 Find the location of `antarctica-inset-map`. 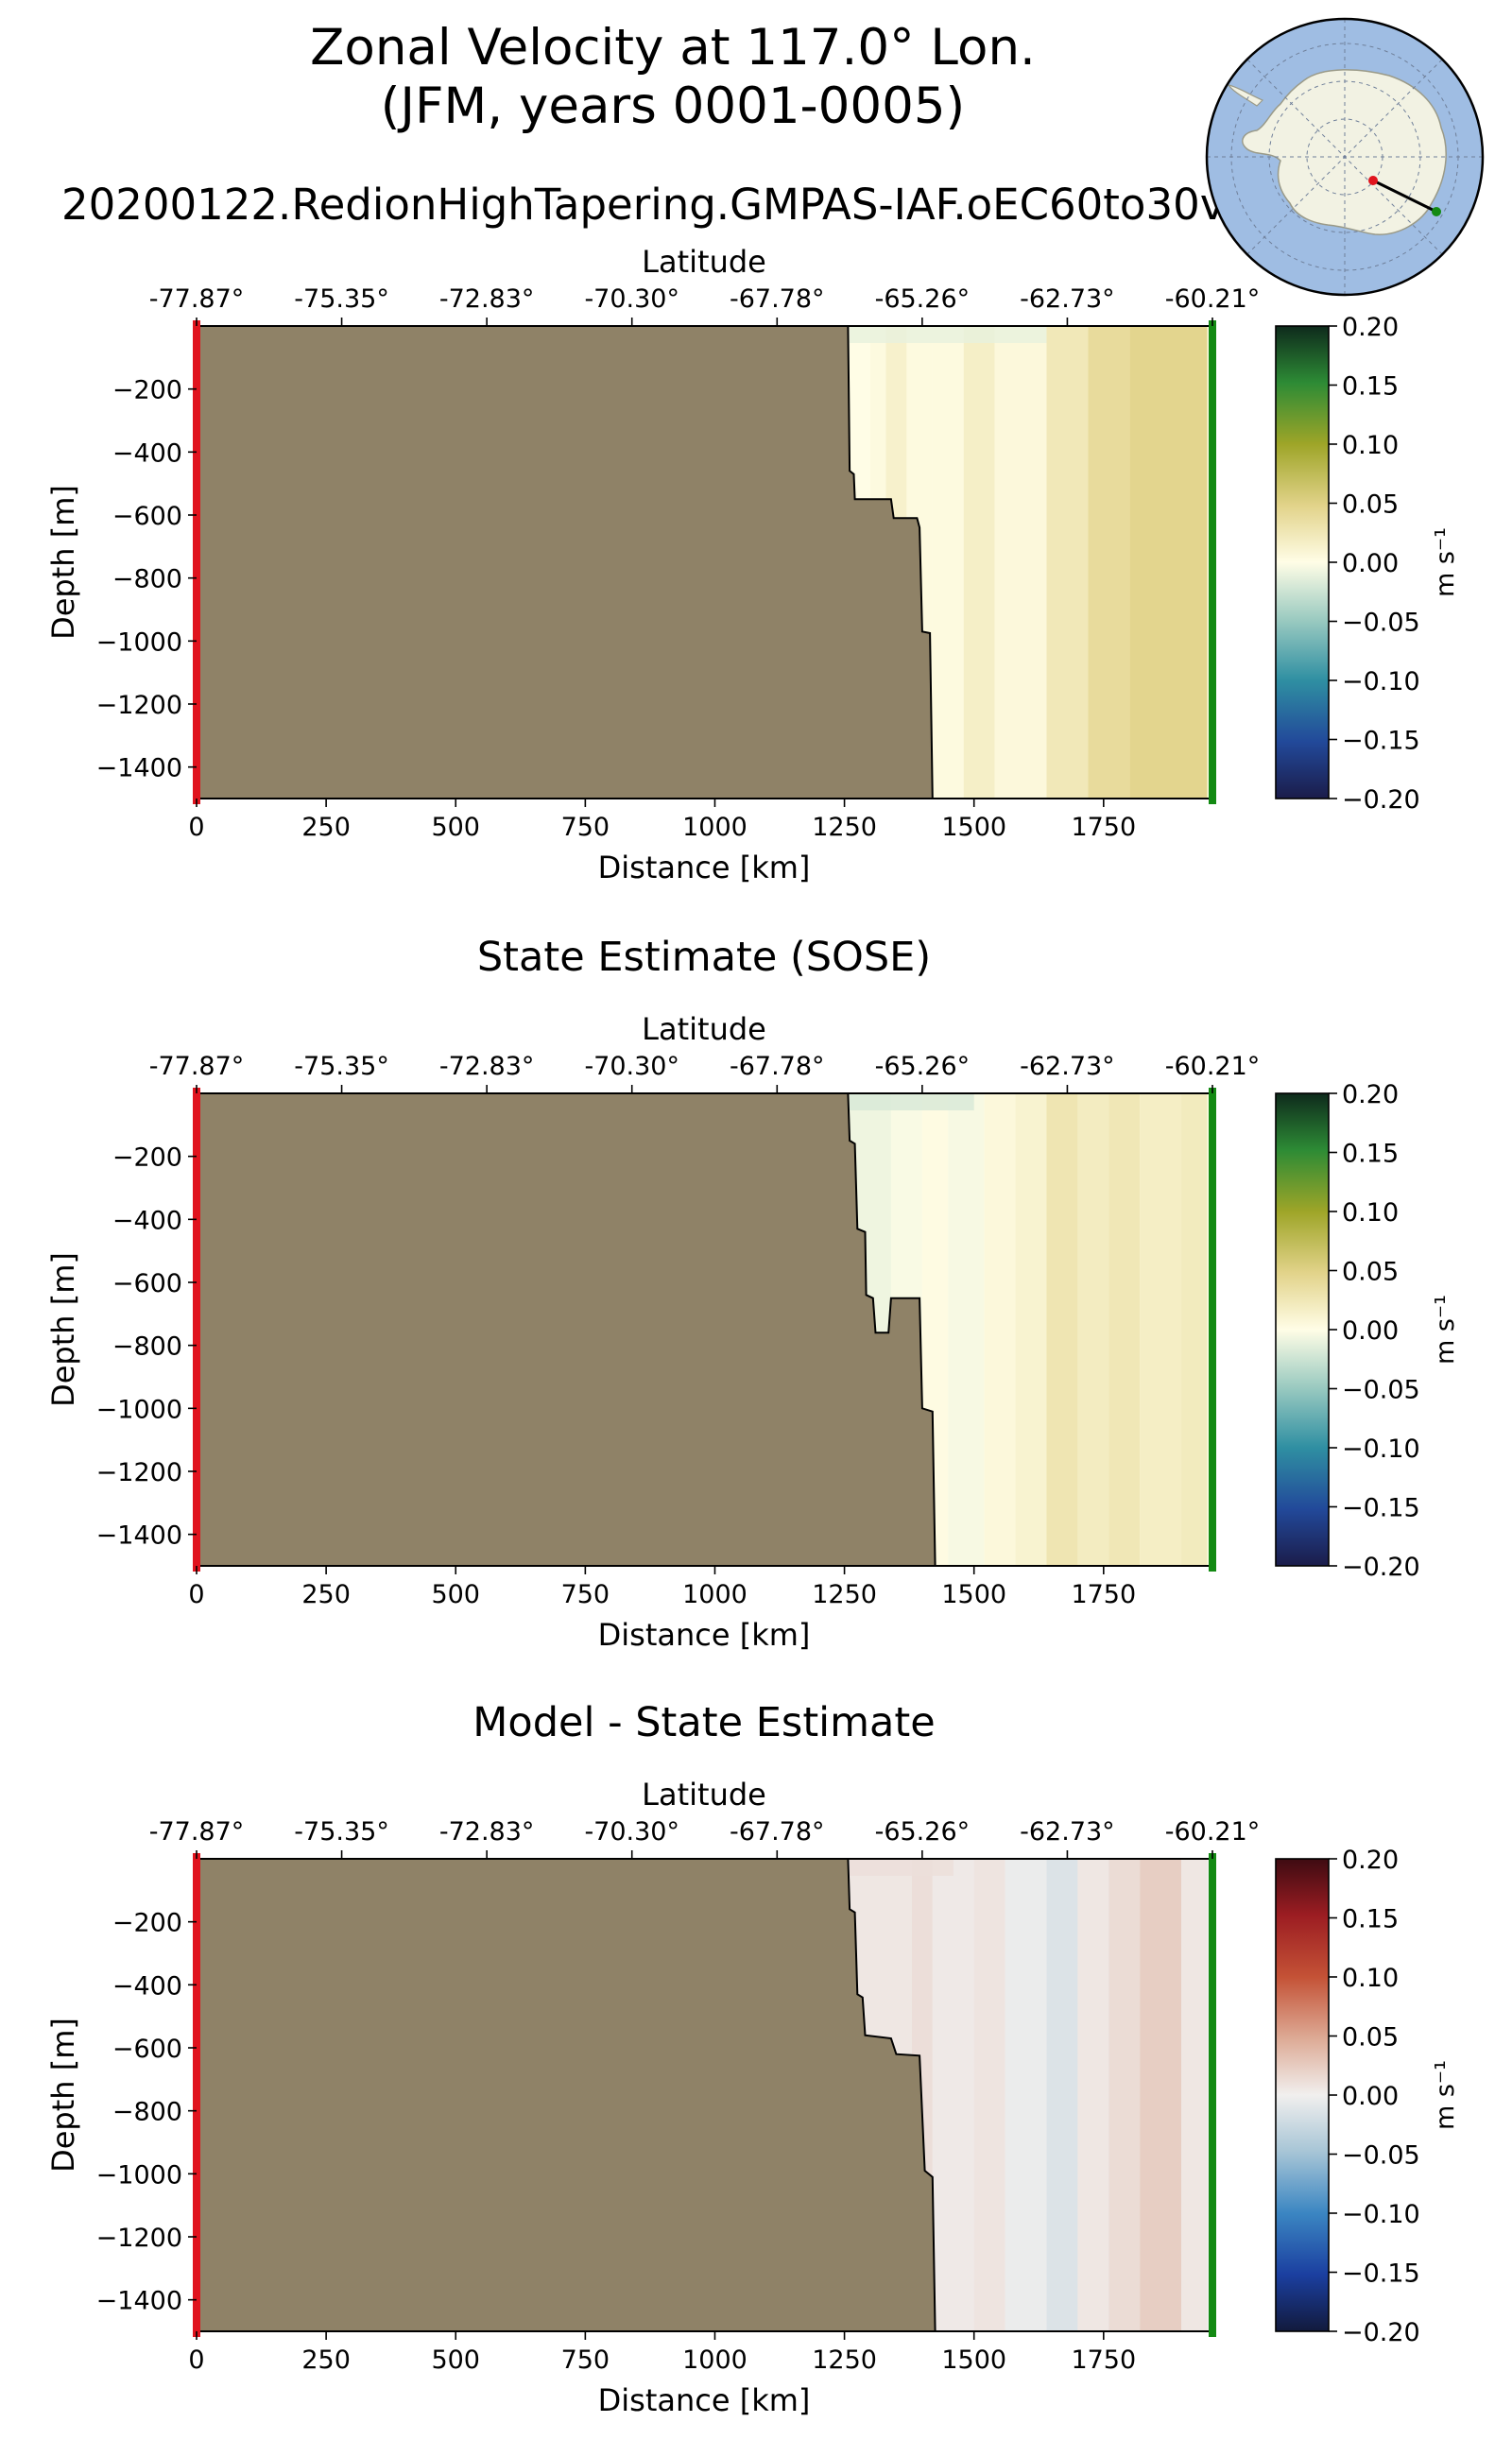

antarctica-inset-map is located at coordinates (1345, 157).